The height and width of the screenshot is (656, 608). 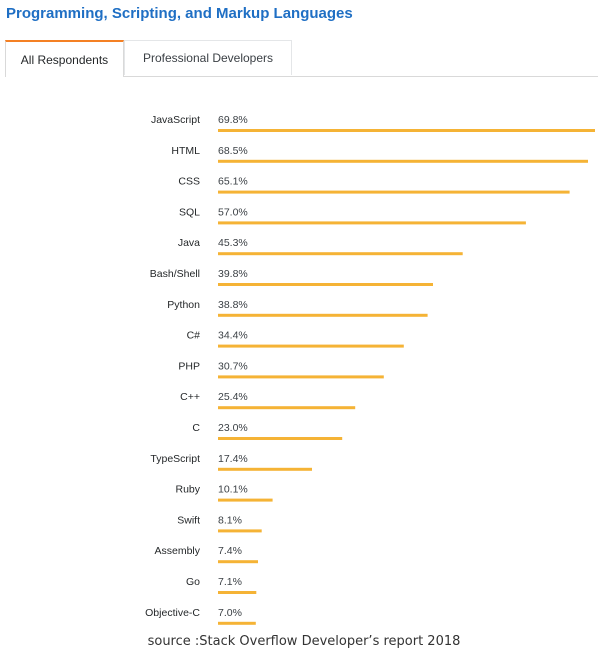 What do you see at coordinates (193, 582) in the screenshot?
I see `category-label-go: Go` at bounding box center [193, 582].